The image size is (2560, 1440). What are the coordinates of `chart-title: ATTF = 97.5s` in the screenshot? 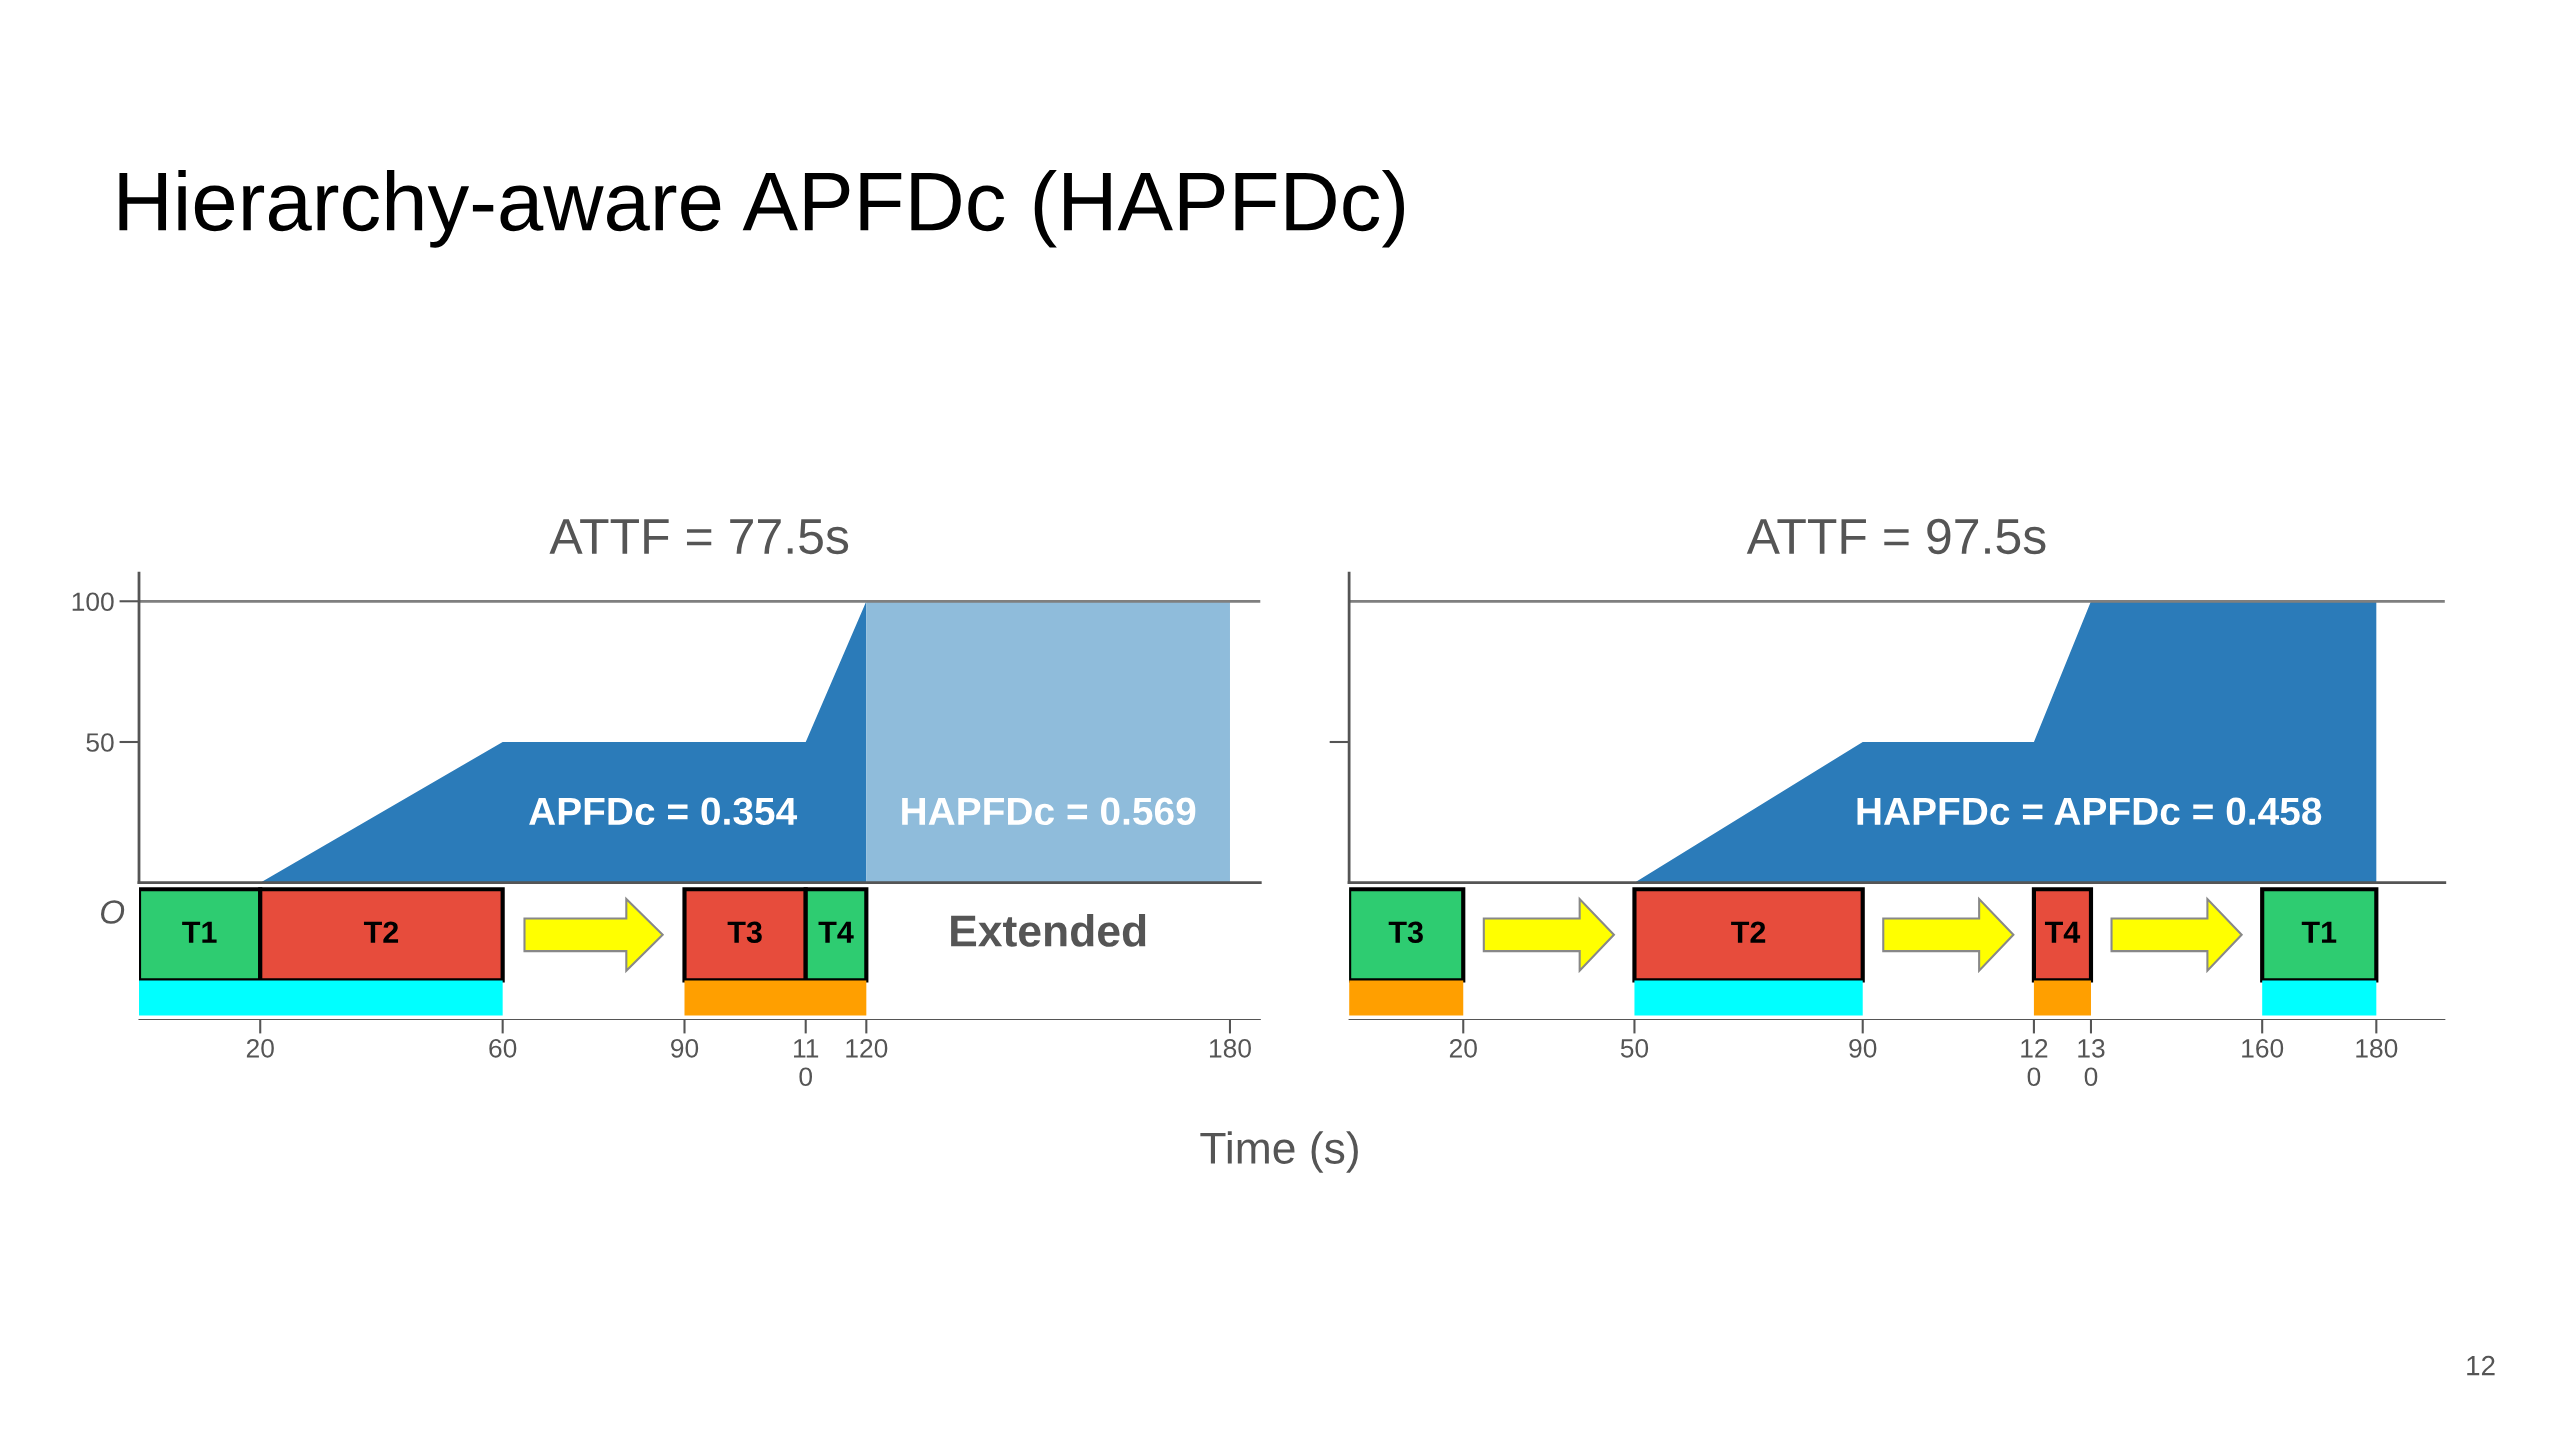 It's located at (1896, 536).